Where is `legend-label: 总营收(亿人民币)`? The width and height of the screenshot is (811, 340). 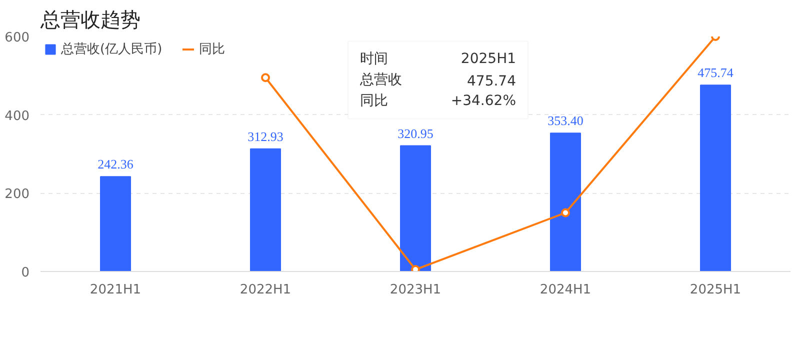
legend-label: 总营收(亿人民币) is located at coordinates (111, 49).